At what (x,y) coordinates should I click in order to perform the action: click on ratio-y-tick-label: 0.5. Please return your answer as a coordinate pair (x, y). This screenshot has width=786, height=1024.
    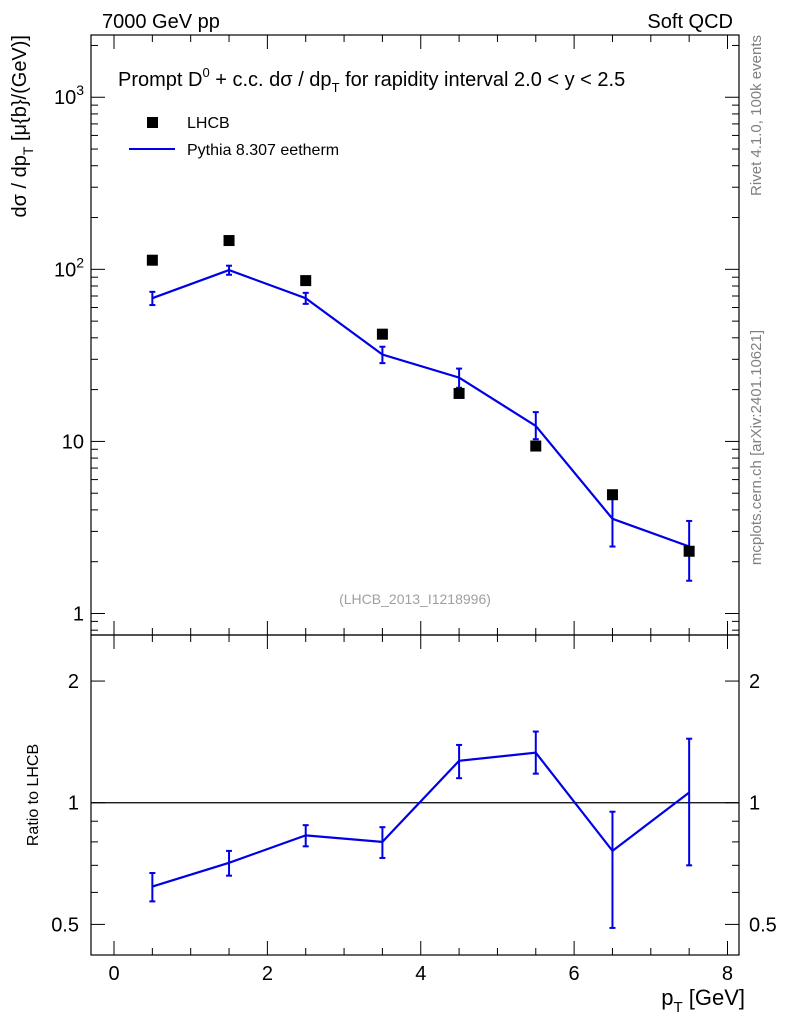
    Looking at the image, I should click on (65, 925).